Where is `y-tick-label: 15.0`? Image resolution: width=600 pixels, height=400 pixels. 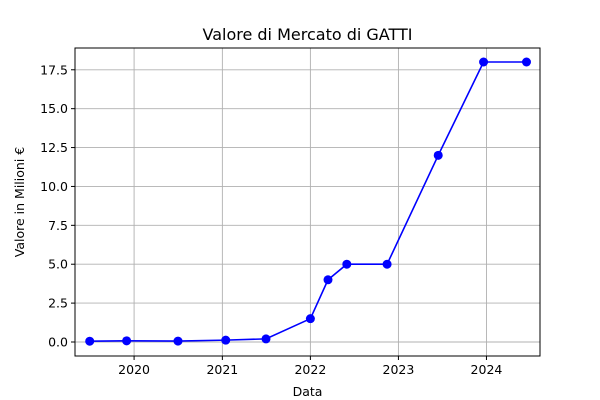
y-tick-label: 15.0 is located at coordinates (54, 108).